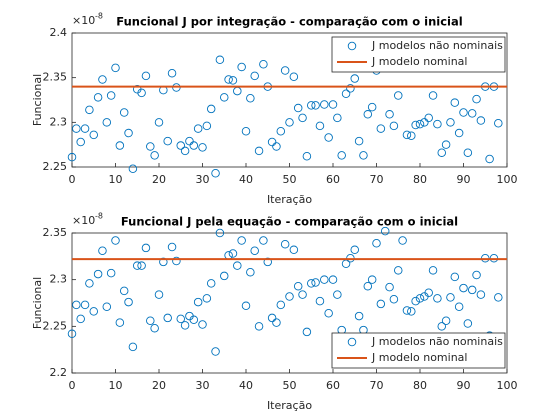  What do you see at coordinates (159, 385) in the screenshot?
I see `x-tick-label: 20` at bounding box center [159, 385].